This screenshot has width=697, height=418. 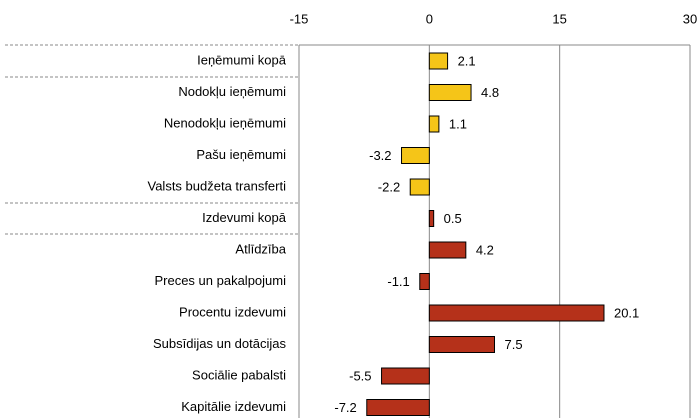 What do you see at coordinates (232, 91) in the screenshot?
I see `category-label: Nodokļu ieņēmumi` at bounding box center [232, 91].